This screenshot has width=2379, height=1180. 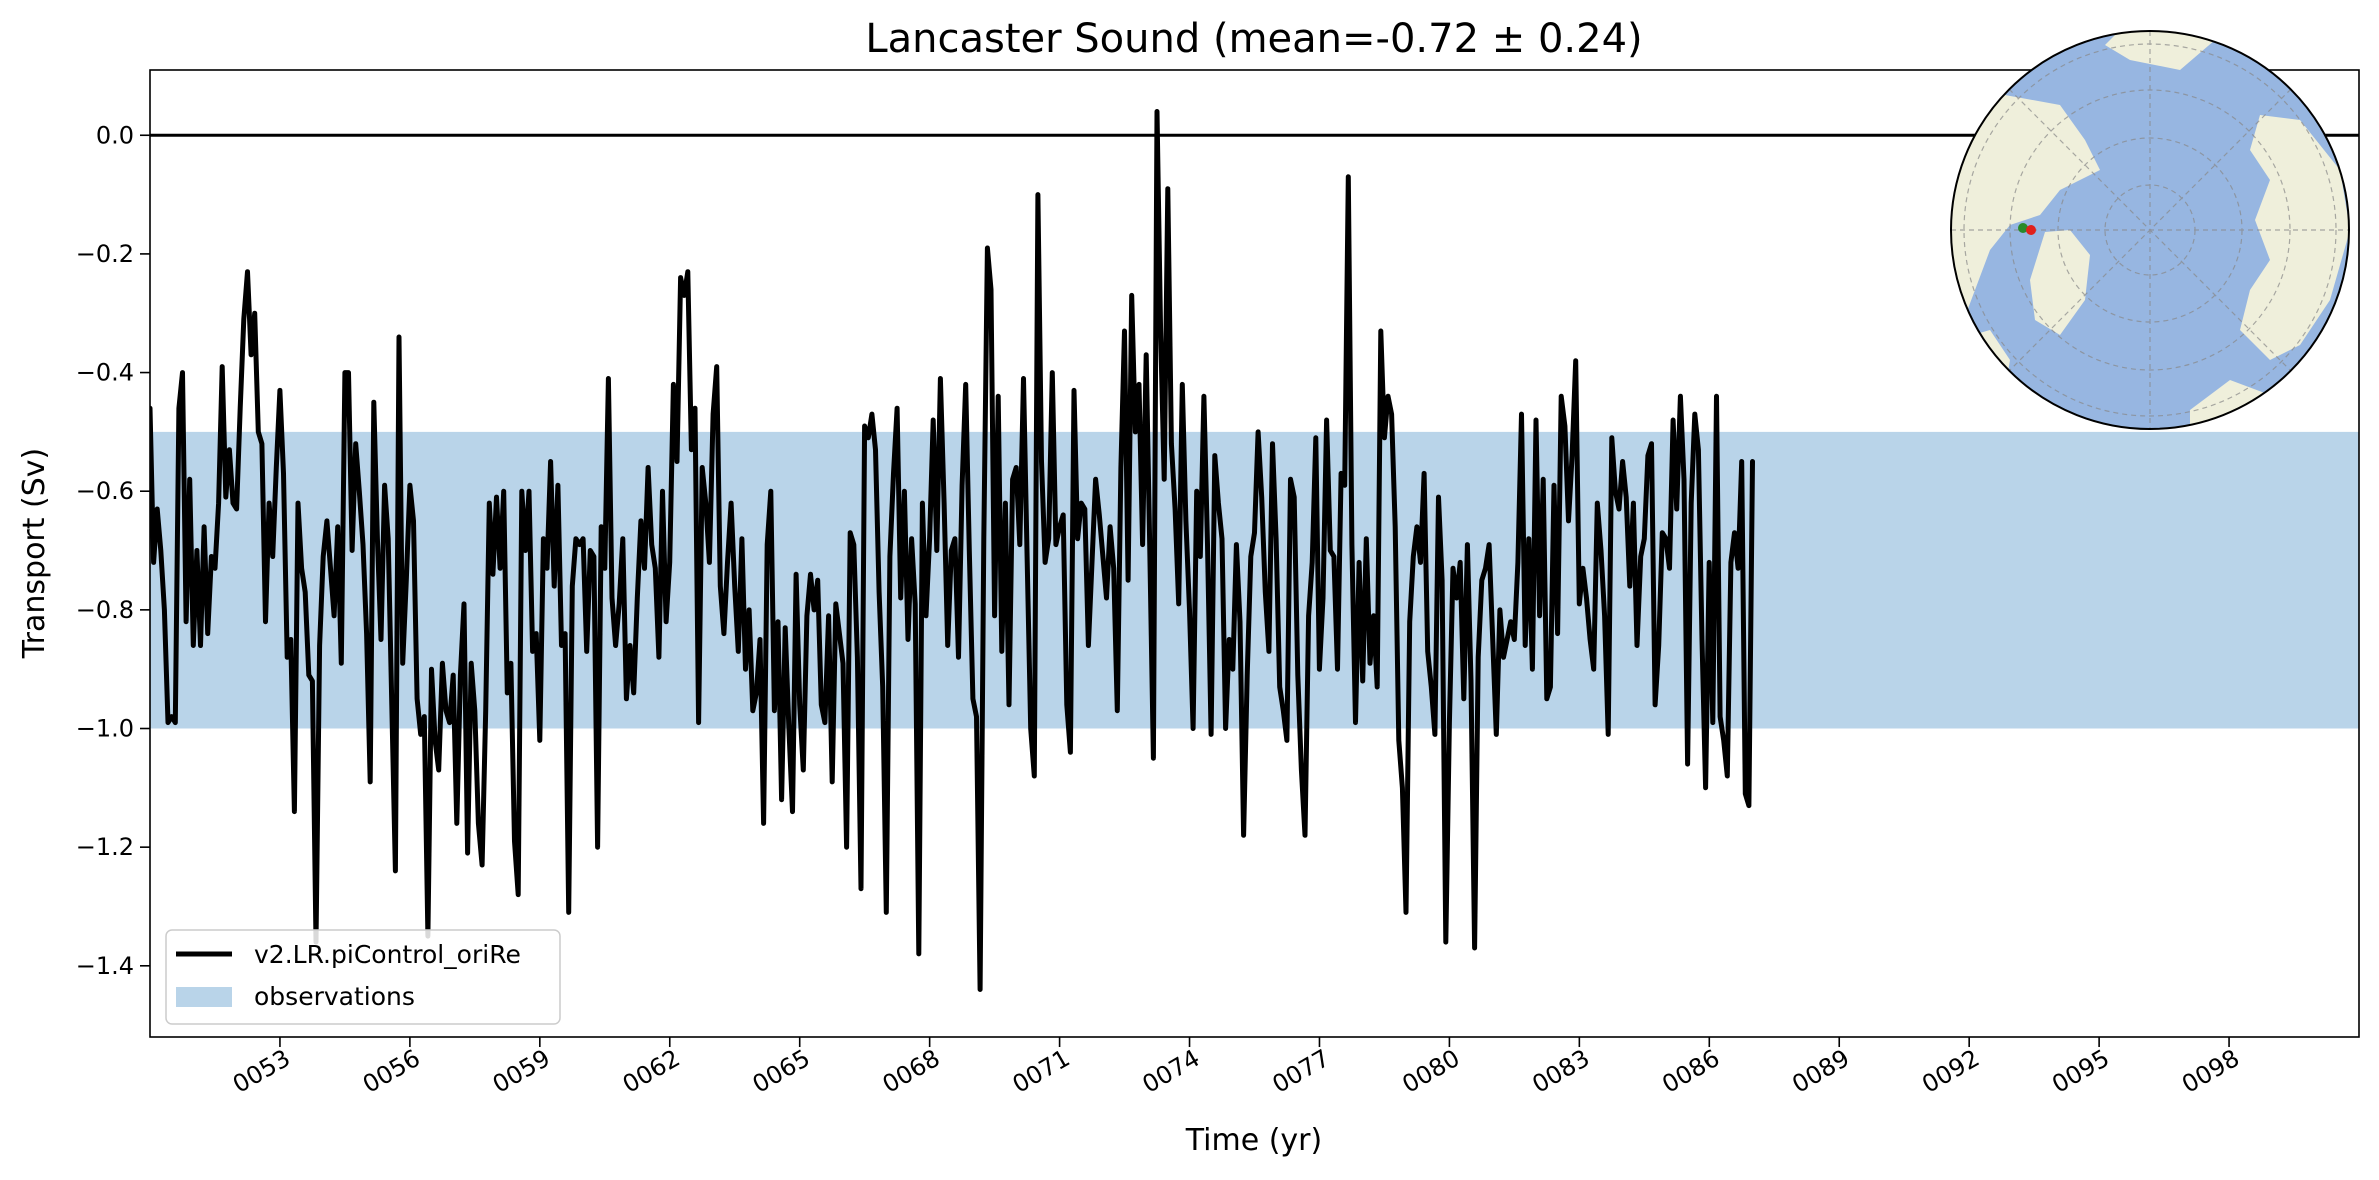 What do you see at coordinates (105, 729) in the screenshot?
I see `y-tick-label: −1.0` at bounding box center [105, 729].